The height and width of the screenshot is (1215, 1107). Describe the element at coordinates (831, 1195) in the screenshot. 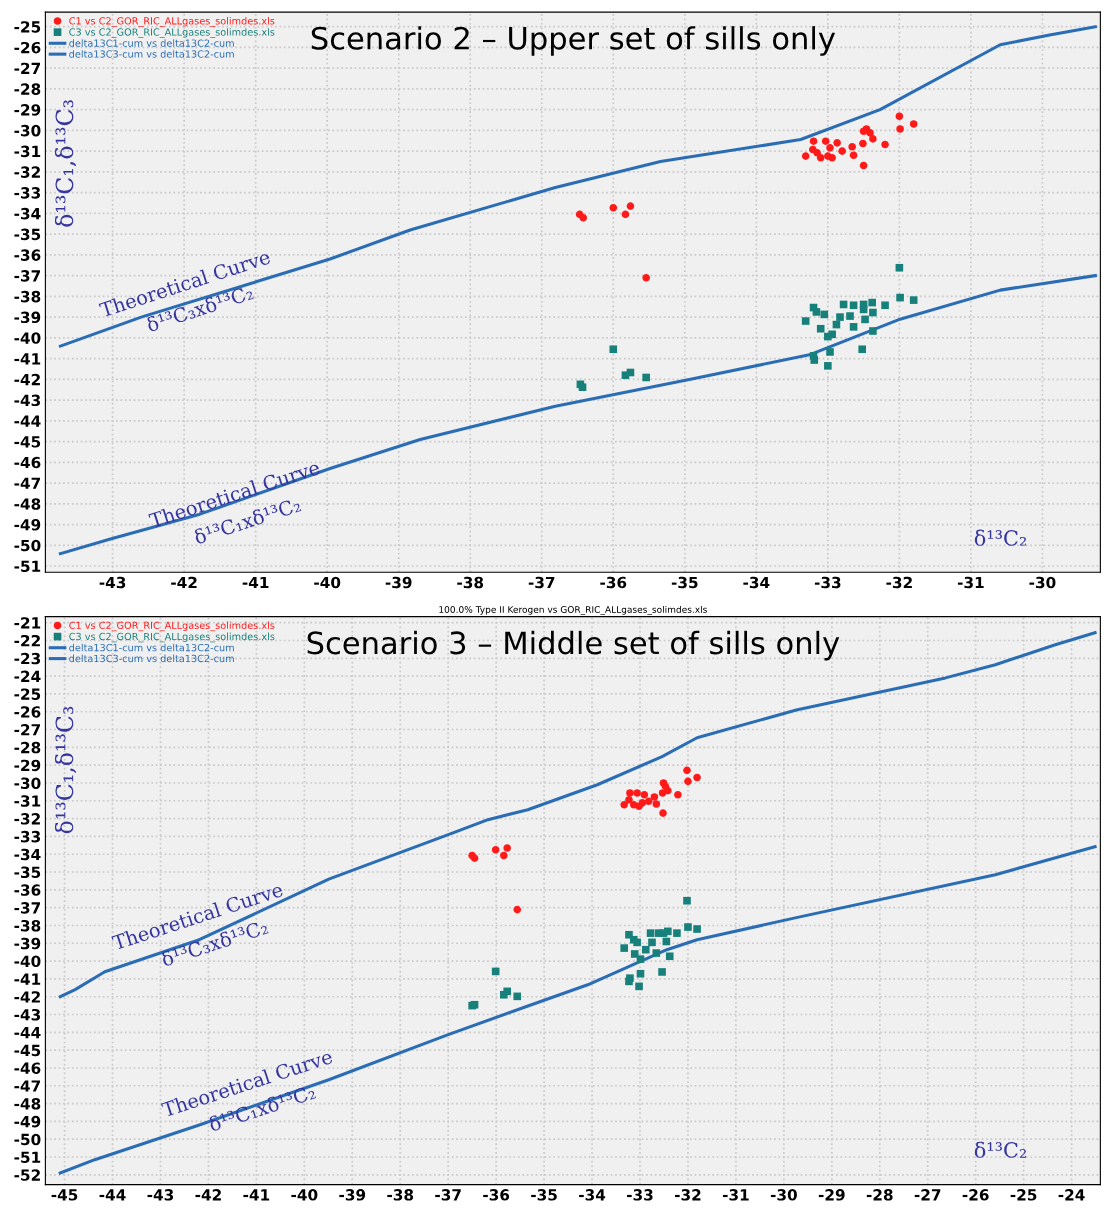

I see `x-tick-label: -29` at that location.